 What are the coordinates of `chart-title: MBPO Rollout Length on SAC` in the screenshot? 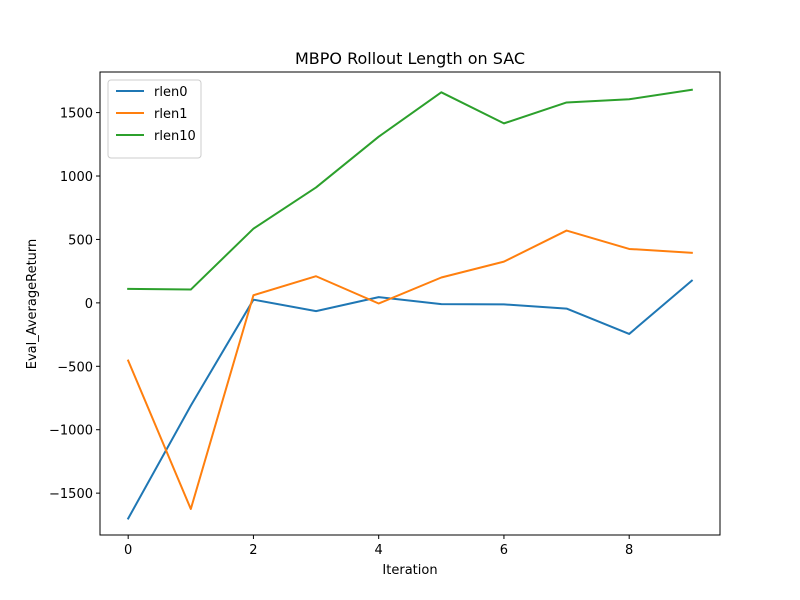 It's located at (410, 58).